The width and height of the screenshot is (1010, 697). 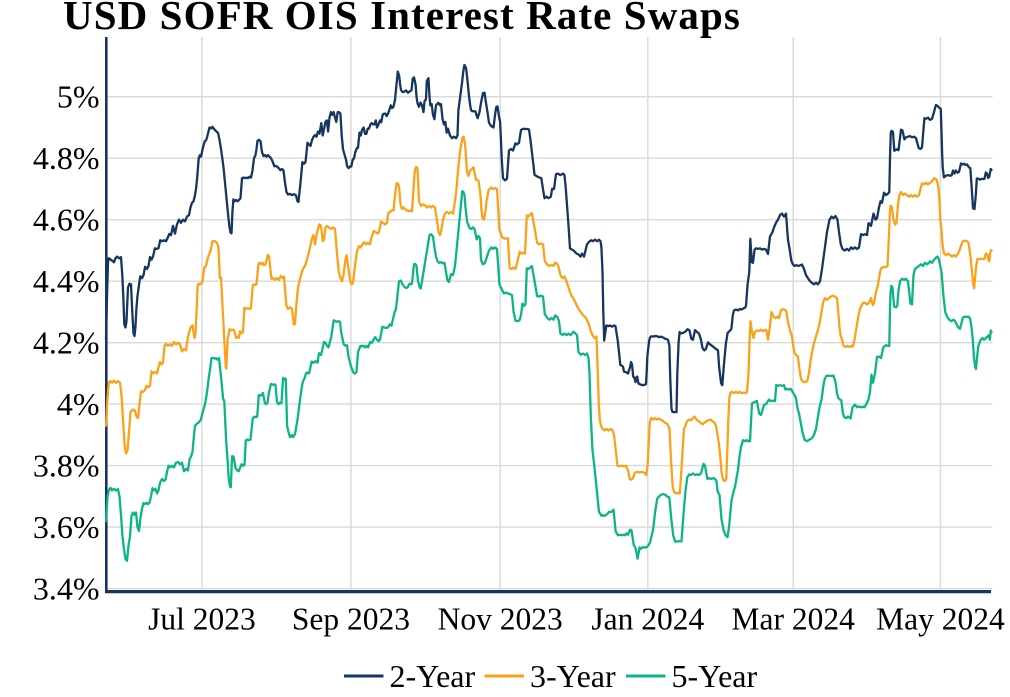 What do you see at coordinates (78, 404) in the screenshot?
I see `svg-text: 4%` at bounding box center [78, 404].